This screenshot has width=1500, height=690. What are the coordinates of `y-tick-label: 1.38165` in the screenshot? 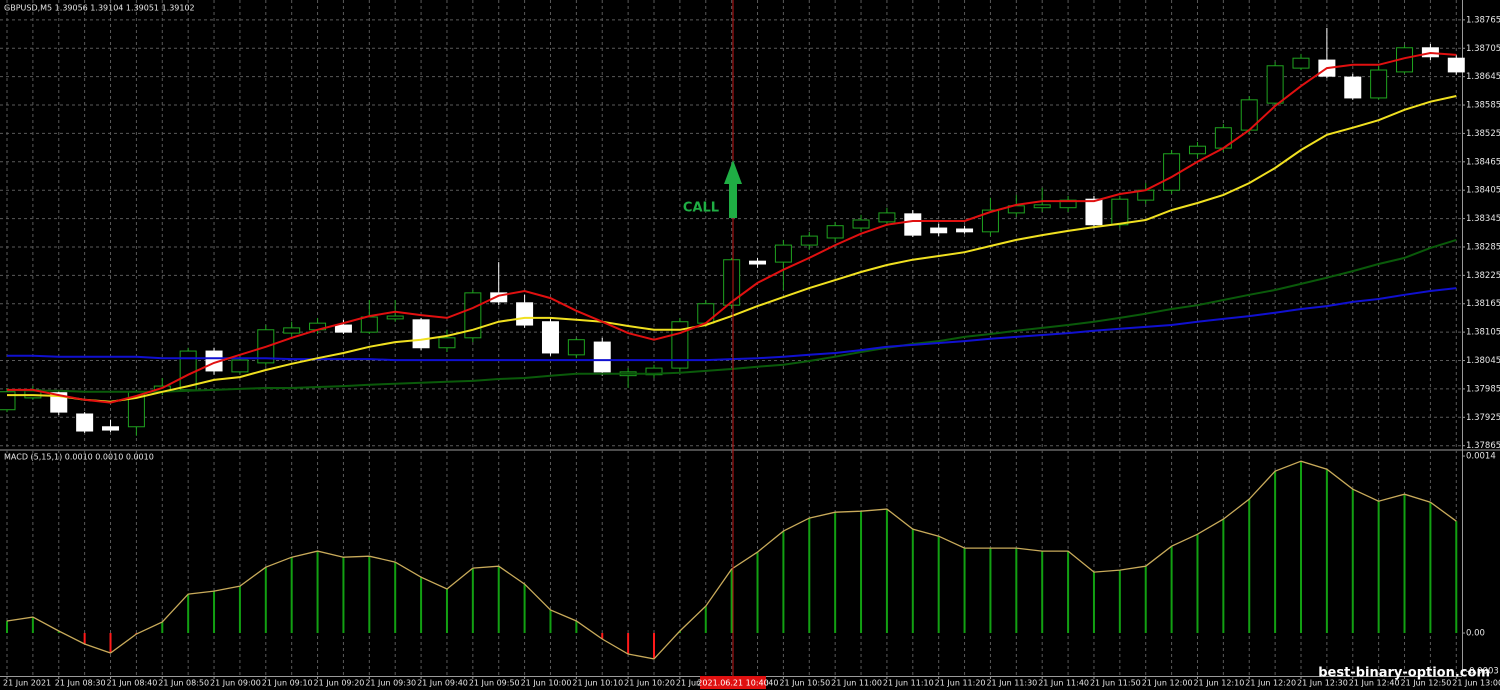 It's located at (1483, 304).